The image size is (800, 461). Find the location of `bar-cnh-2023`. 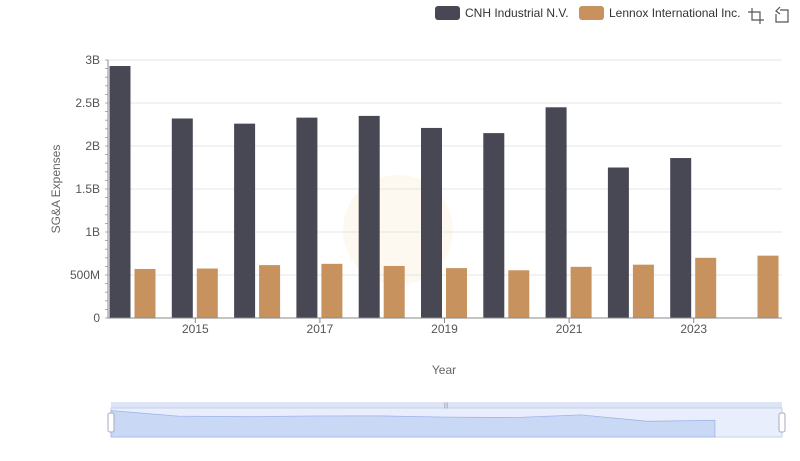

bar-cnh-2023 is located at coordinates (681, 238).